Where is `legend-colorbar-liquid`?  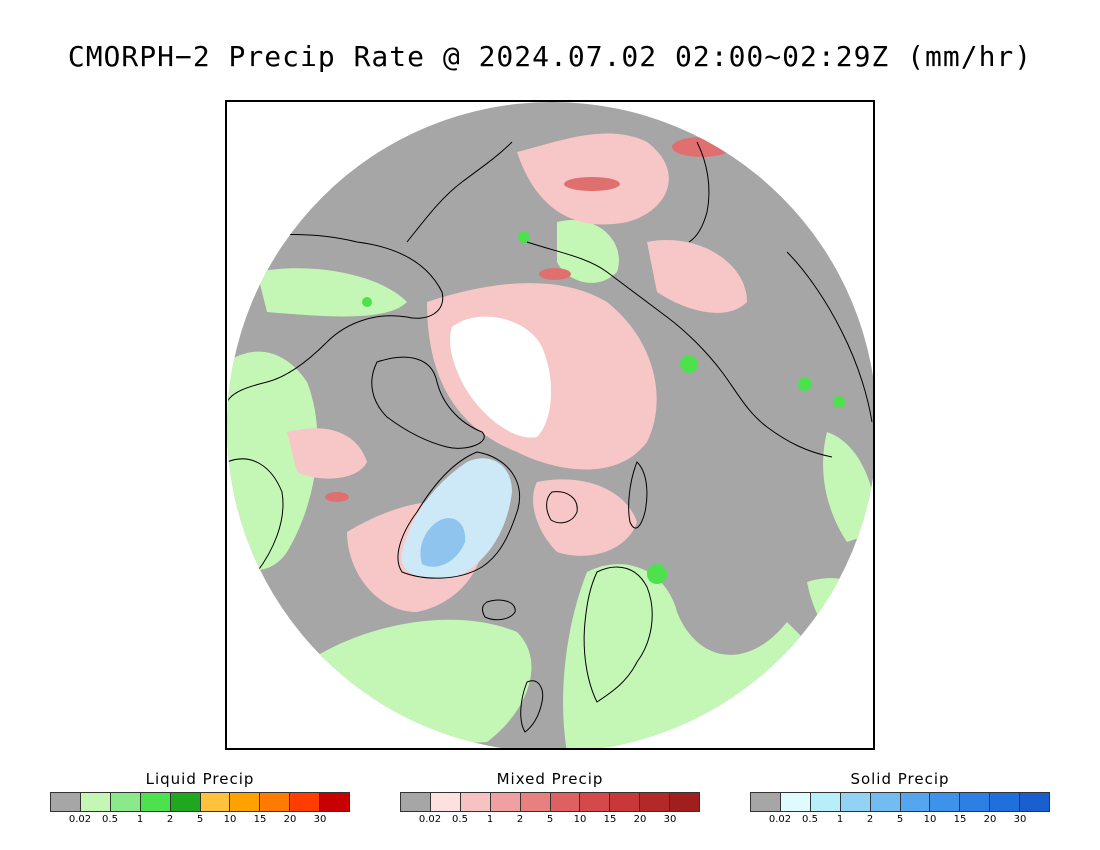 legend-colorbar-liquid is located at coordinates (200, 802).